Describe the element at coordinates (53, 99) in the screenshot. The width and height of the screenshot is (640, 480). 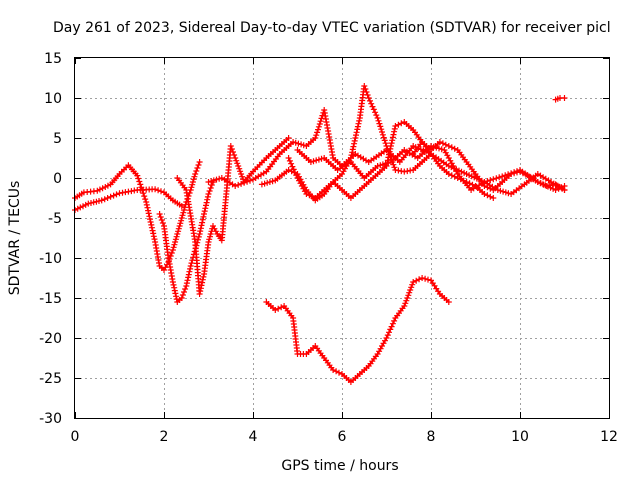
I see `y-tick-label: 10` at that location.